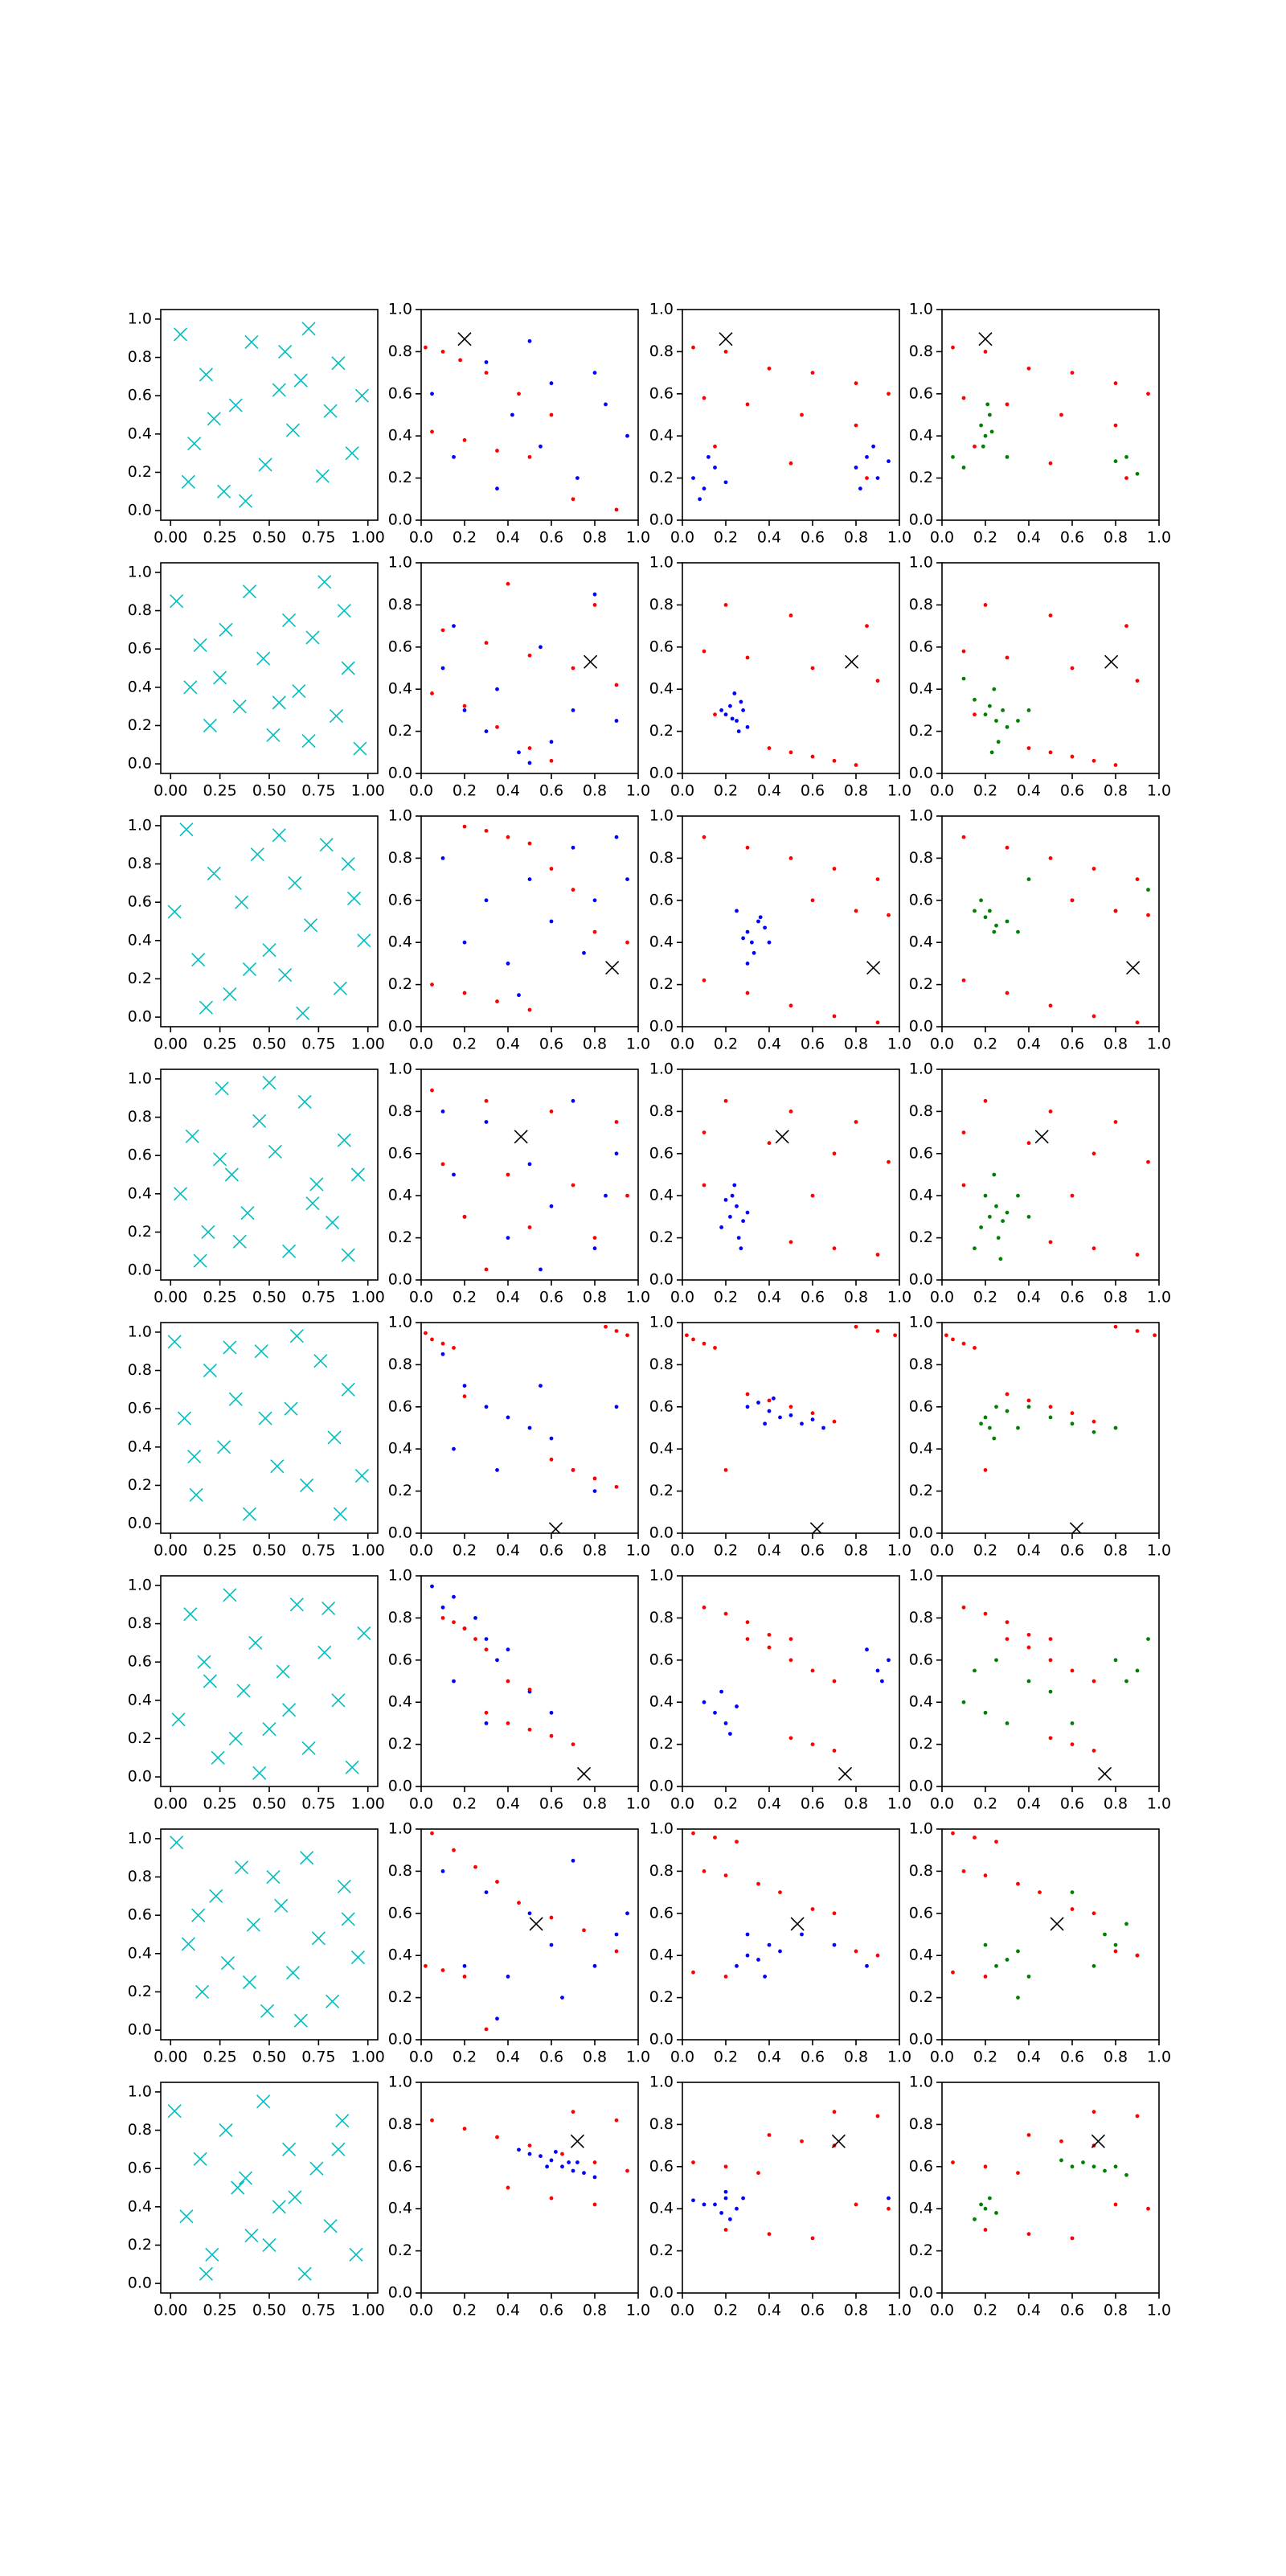  What do you see at coordinates (256, 934) in the screenshot?
I see `subplot: 0.00 0.25 0.50 0.75 1.00 0.0 0.2 0.4 0.6 0.8 1.0` at bounding box center [256, 934].